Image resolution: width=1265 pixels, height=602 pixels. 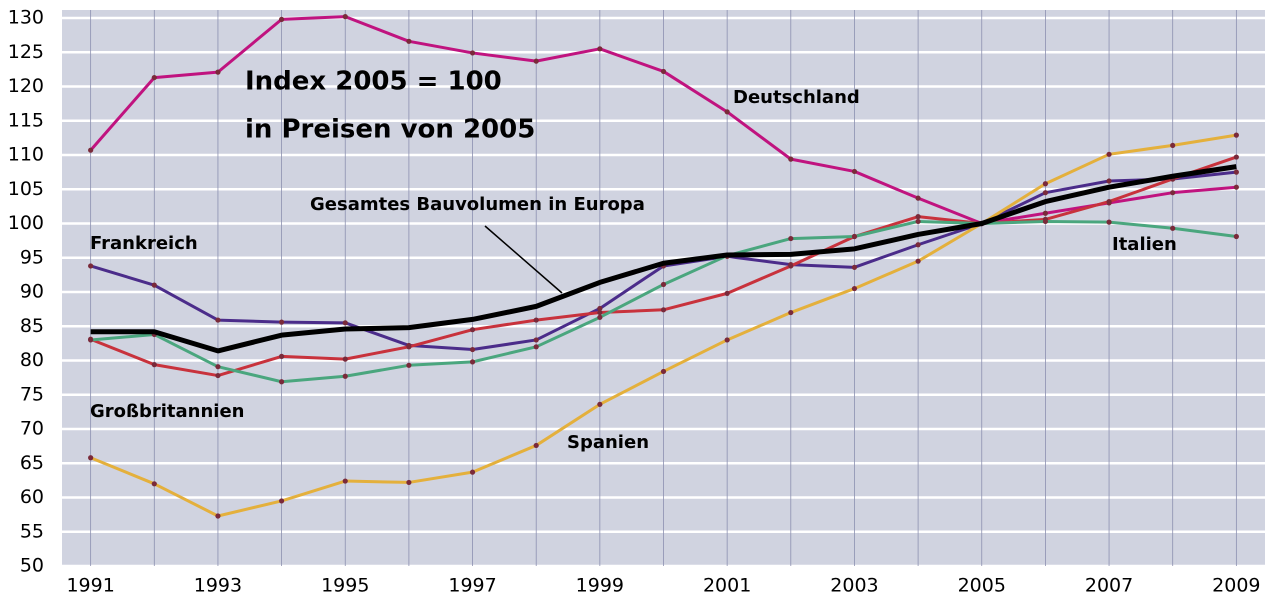 What do you see at coordinates (1109, 586) in the screenshot?
I see `x-tick-label: 2007` at bounding box center [1109, 586].